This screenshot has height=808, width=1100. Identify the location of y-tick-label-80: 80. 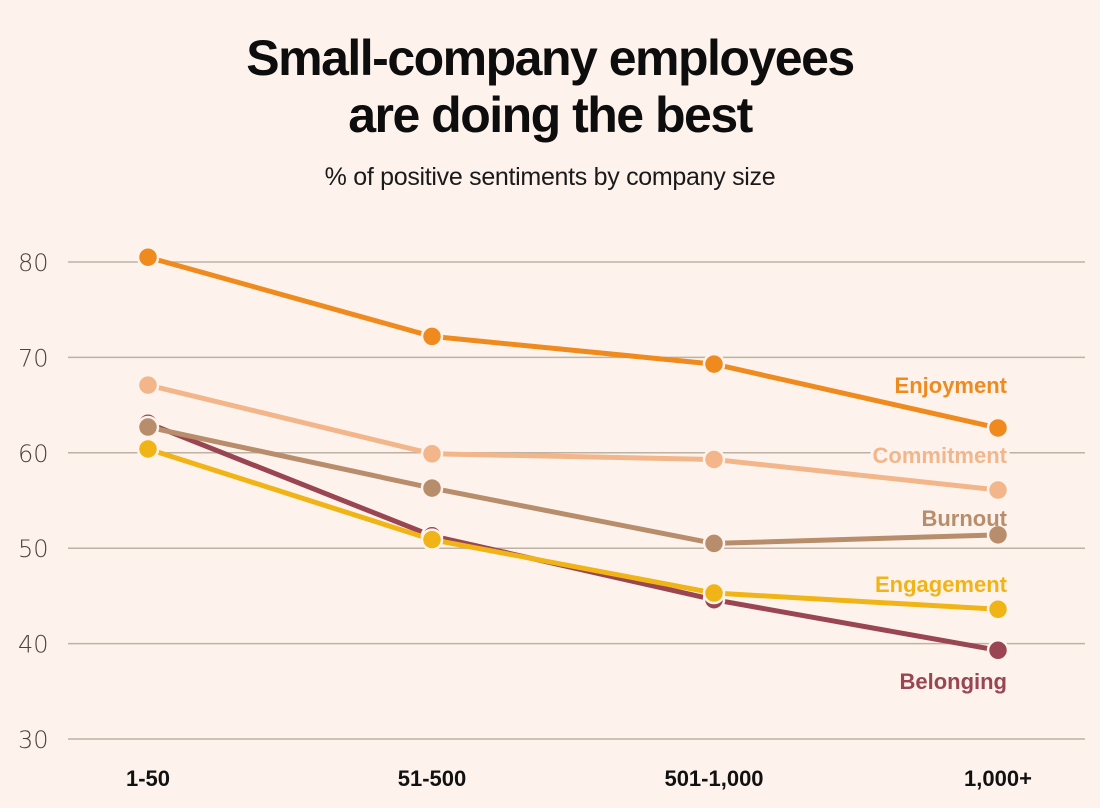
(33, 263).